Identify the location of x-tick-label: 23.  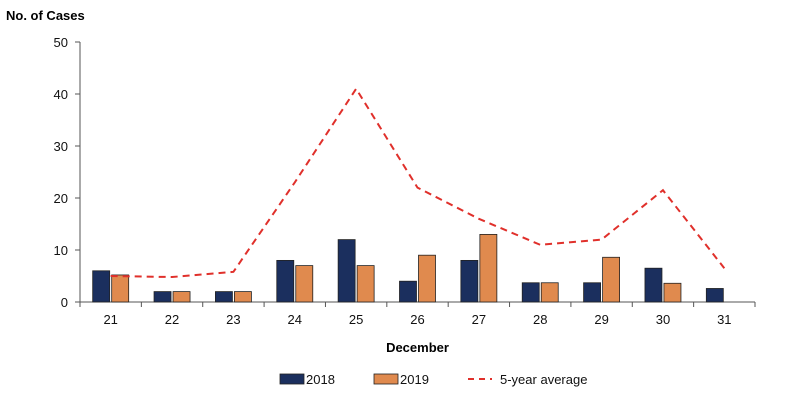
(233, 319).